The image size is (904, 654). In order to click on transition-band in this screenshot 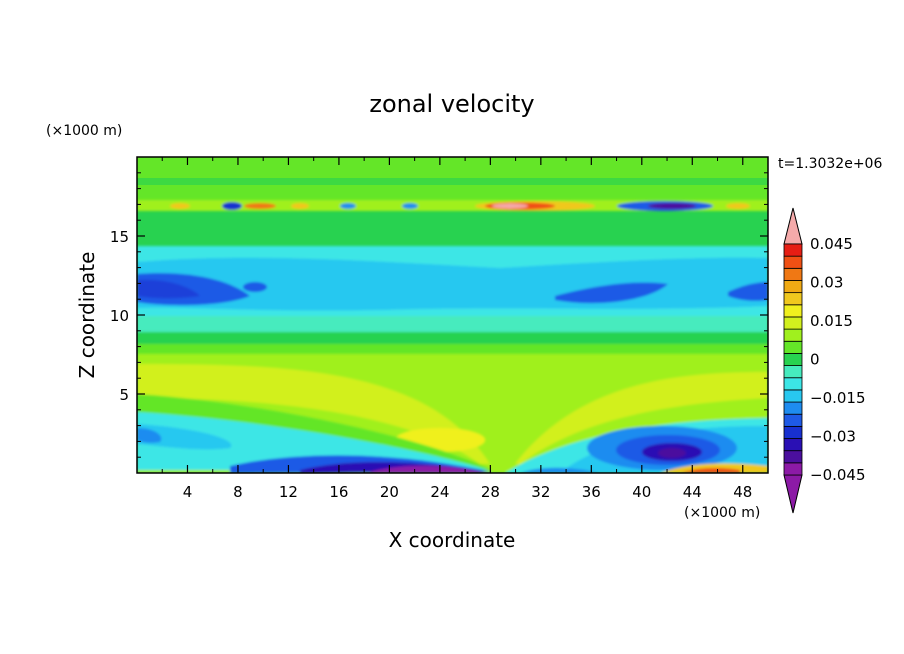, I will do `click(452, 324)`.